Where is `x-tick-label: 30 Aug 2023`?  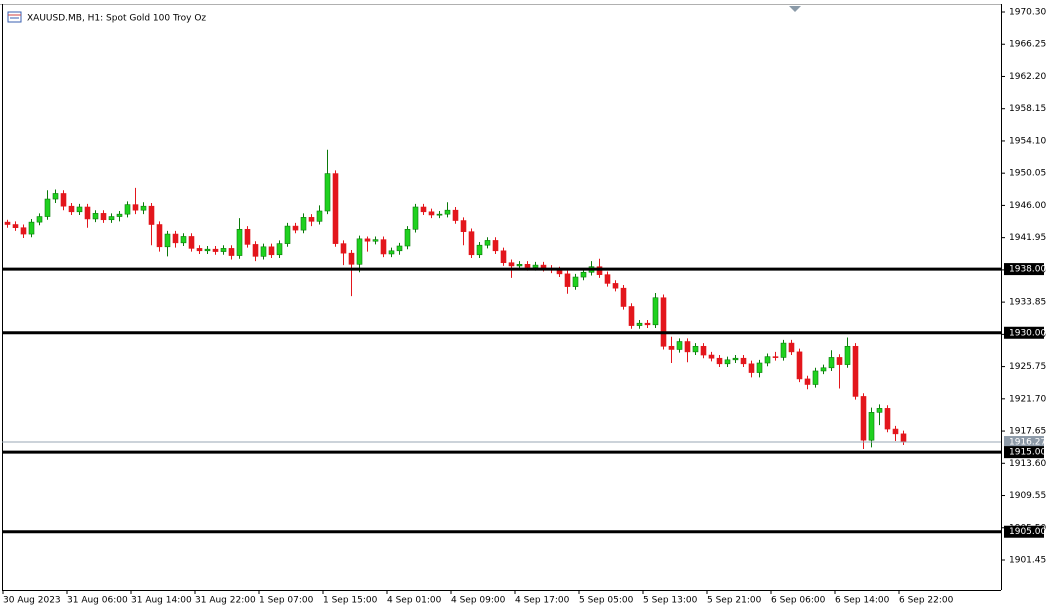 x-tick-label: 30 Aug 2023 is located at coordinates (32, 601).